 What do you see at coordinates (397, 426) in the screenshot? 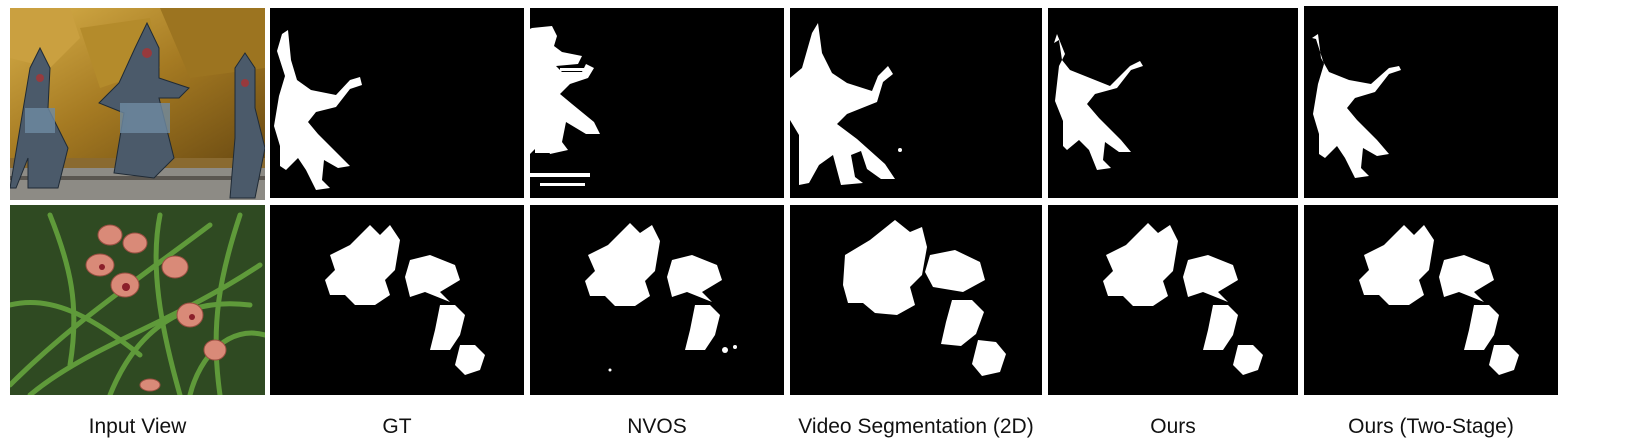
I see `caption-gt: GT` at bounding box center [397, 426].